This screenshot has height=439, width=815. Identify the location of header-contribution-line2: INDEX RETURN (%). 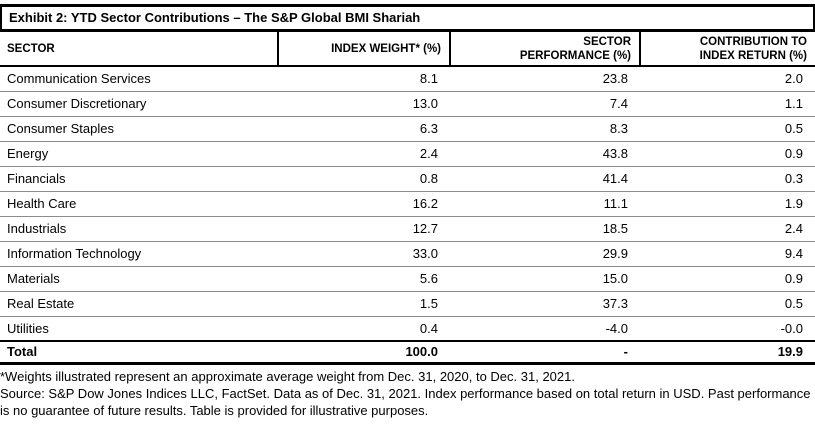
(753, 55).